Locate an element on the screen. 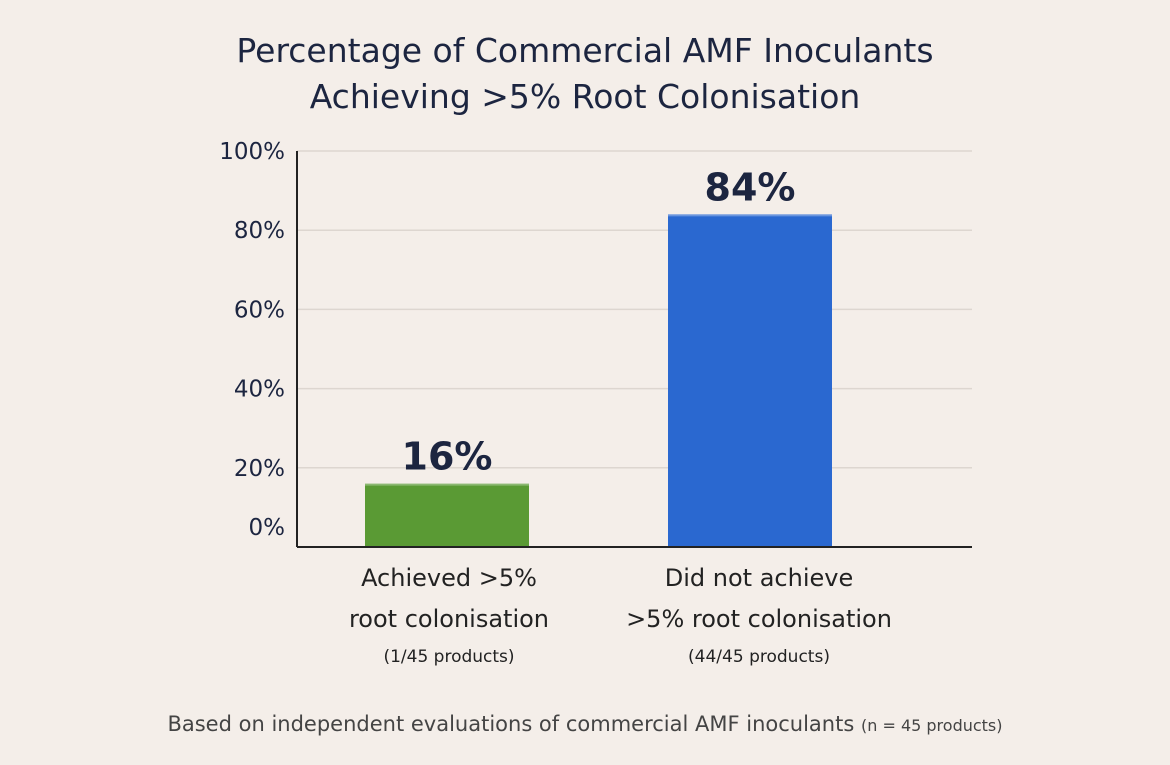 Image resolution: width=1170 pixels, height=765 pixels. data-label: 16% is located at coordinates (447, 457).